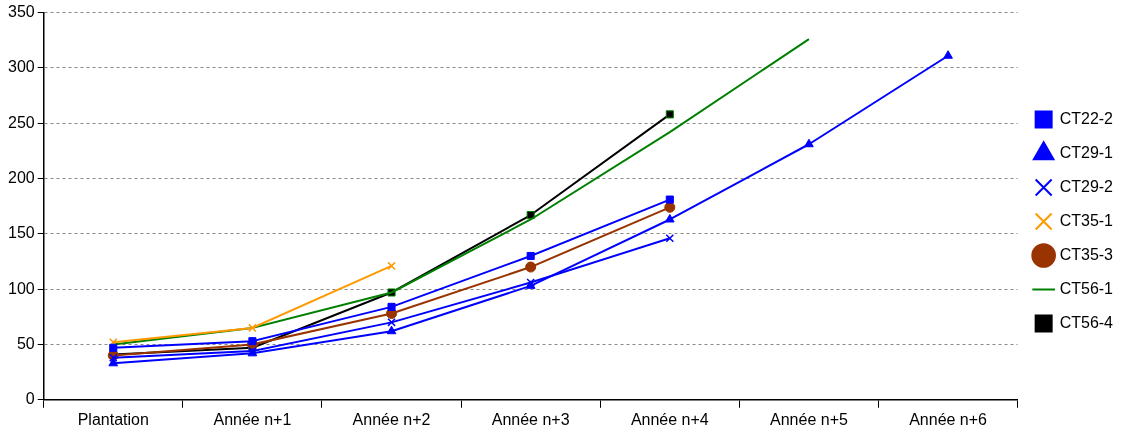 The width and height of the screenshot is (1143, 438). Describe the element at coordinates (113, 419) in the screenshot. I see `x-tick-label: Plantation` at that location.